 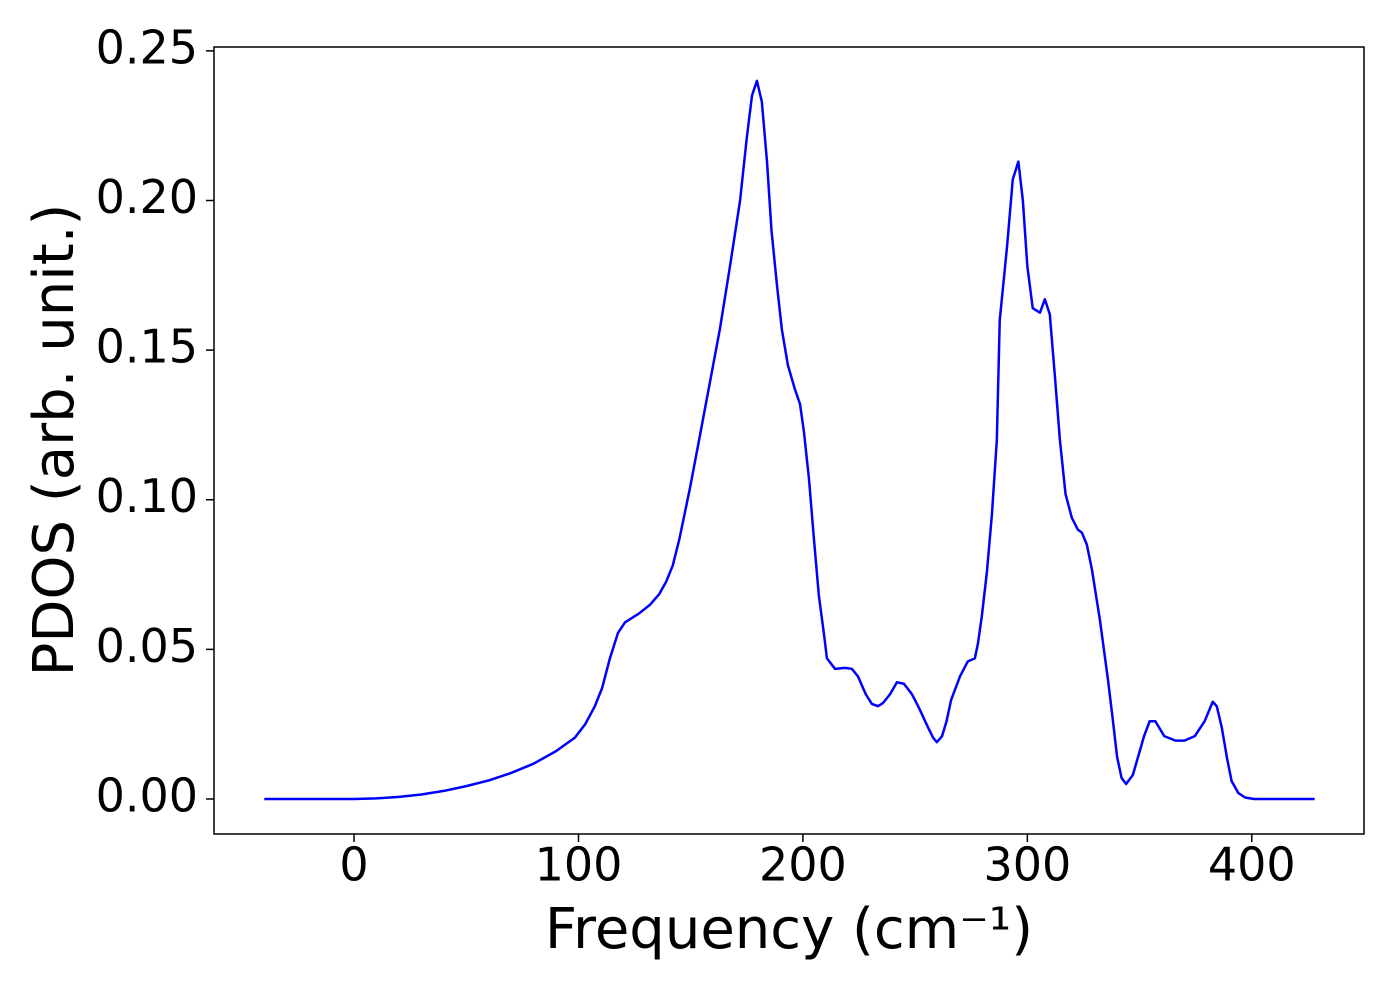 I want to click on x-tick-label: 0, so click(x=353, y=865).